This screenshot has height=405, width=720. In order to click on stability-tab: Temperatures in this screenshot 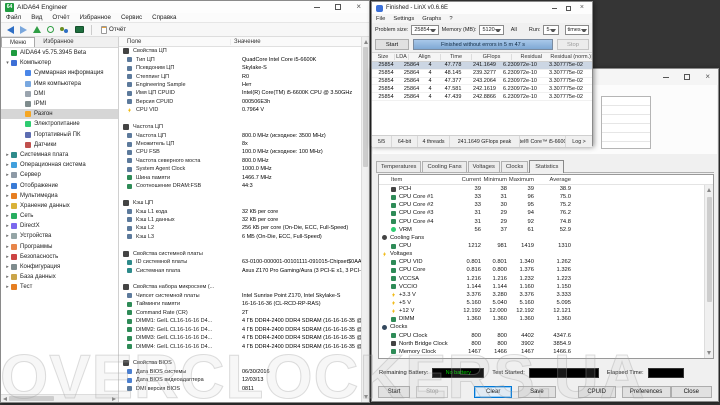, I will do `click(399, 166)`.